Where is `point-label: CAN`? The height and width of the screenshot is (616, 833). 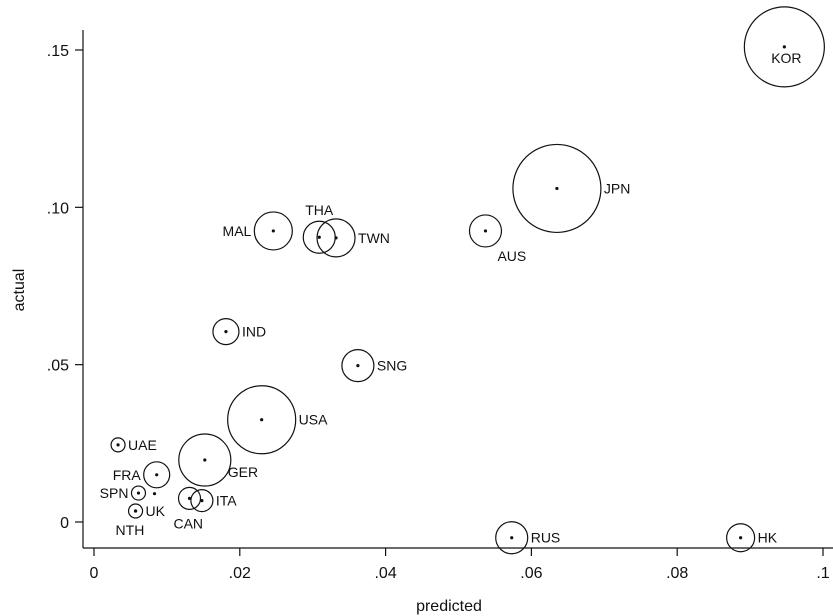 point-label: CAN is located at coordinates (188, 523).